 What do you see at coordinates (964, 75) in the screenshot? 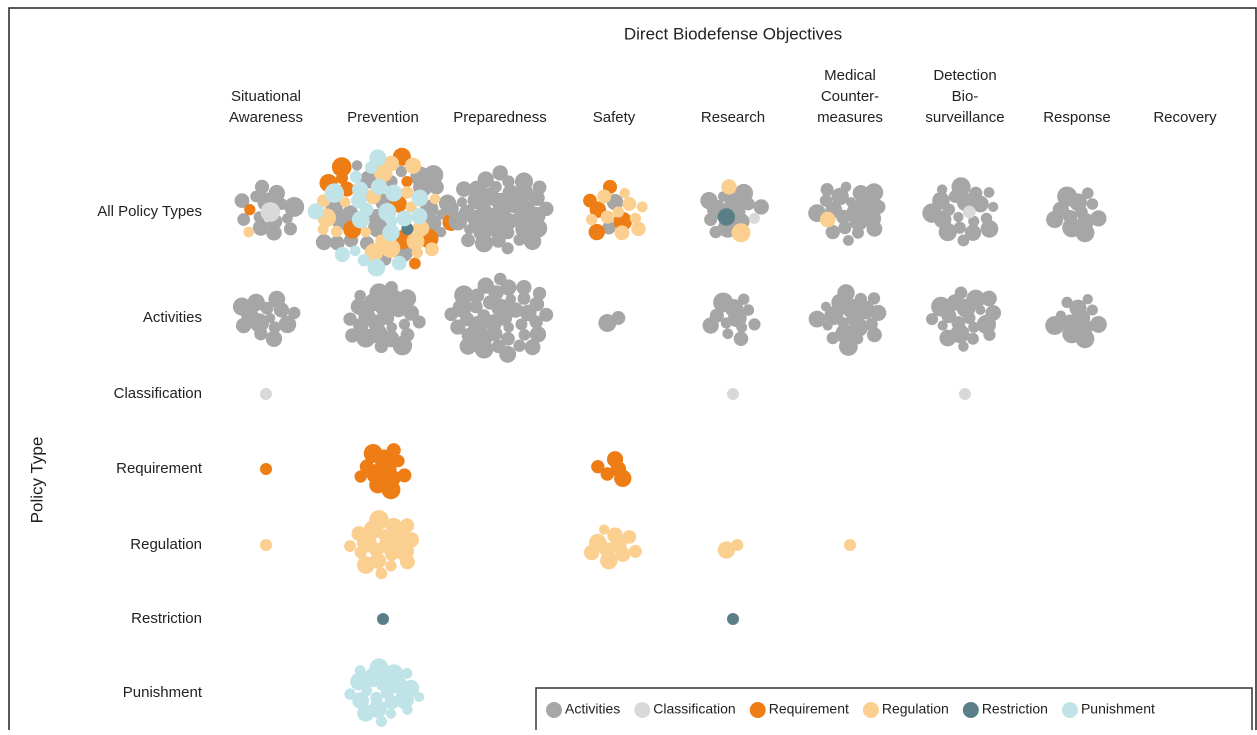
I see `column-label: Detection` at bounding box center [964, 75].